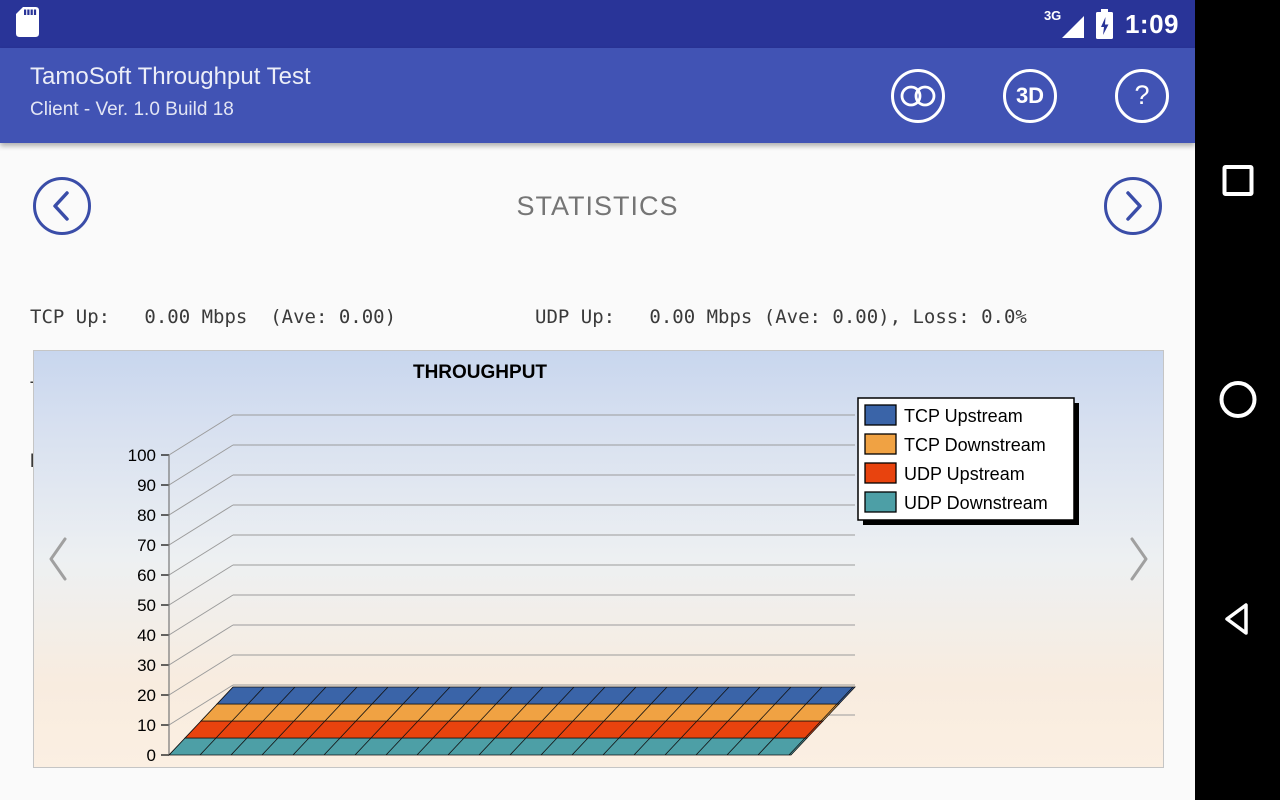 Image resolution: width=1280 pixels, height=800 pixels. Describe the element at coordinates (213, 317) in the screenshot. I see `stat-tcp-up: TCP Up: 0.00 Mbps (Ave: 0.00)` at that location.